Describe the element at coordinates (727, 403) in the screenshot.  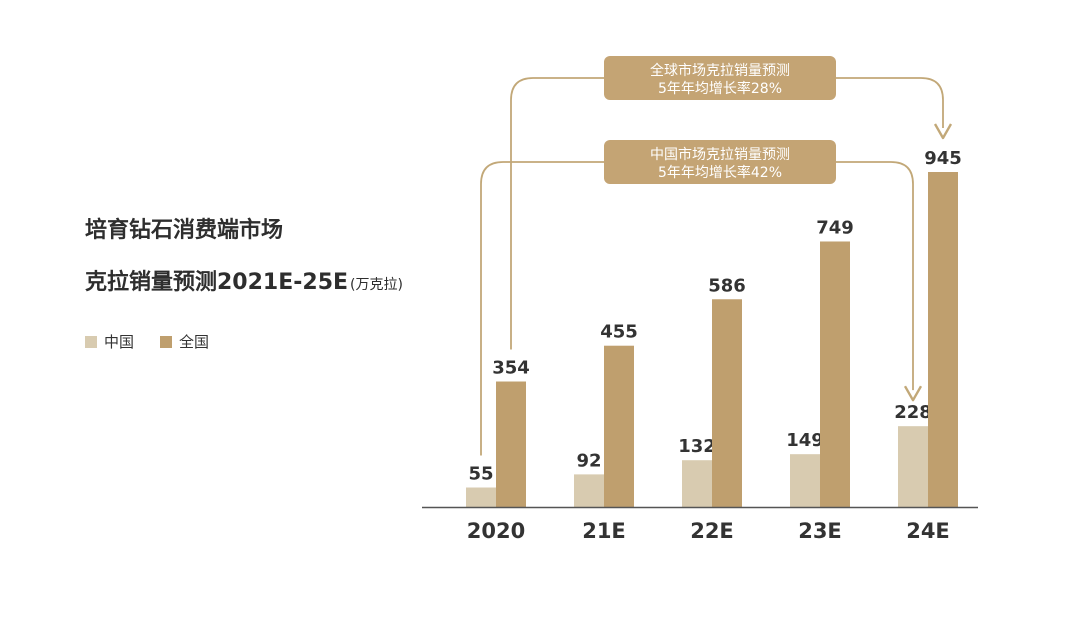
I see `bar-global-22E` at that location.